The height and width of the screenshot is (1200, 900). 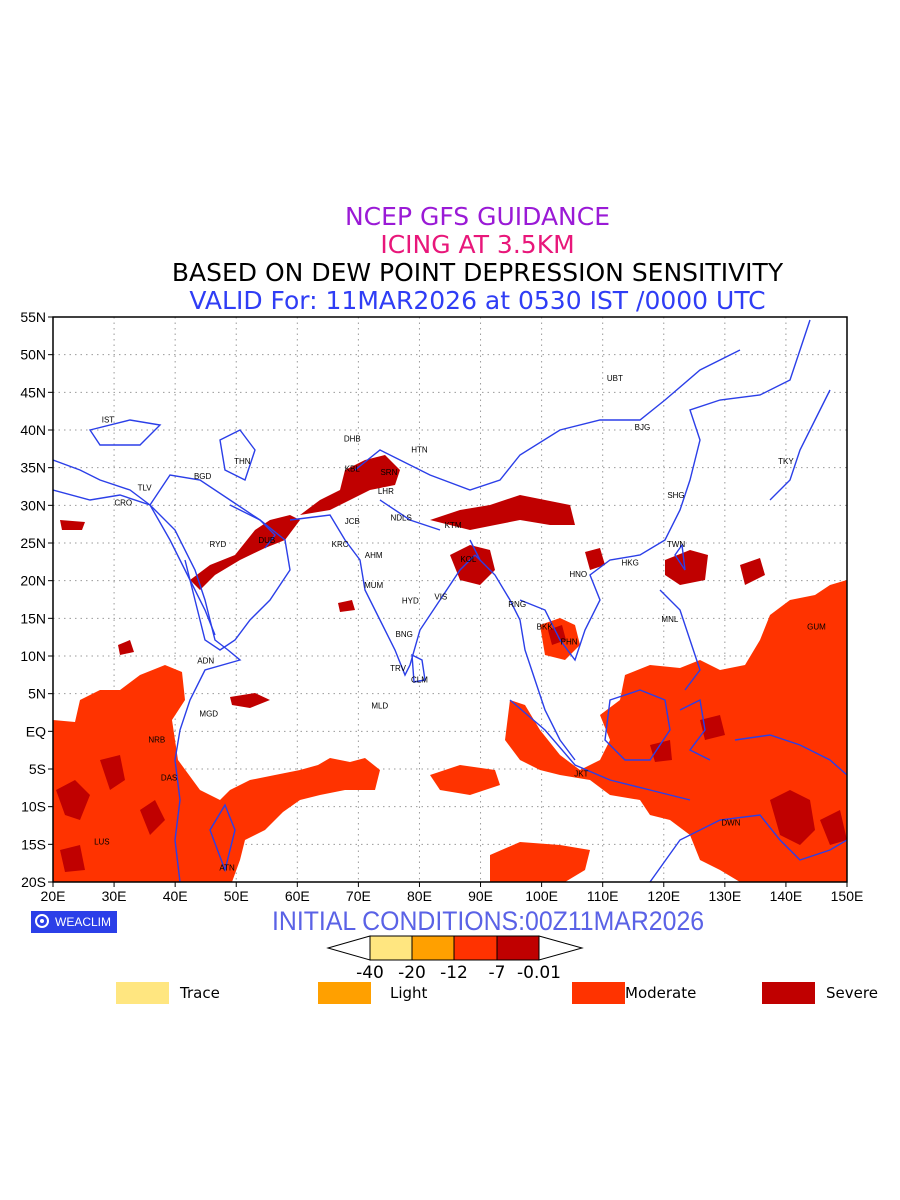 What do you see at coordinates (373, 585) in the screenshot?
I see `station-label: MUM` at bounding box center [373, 585].